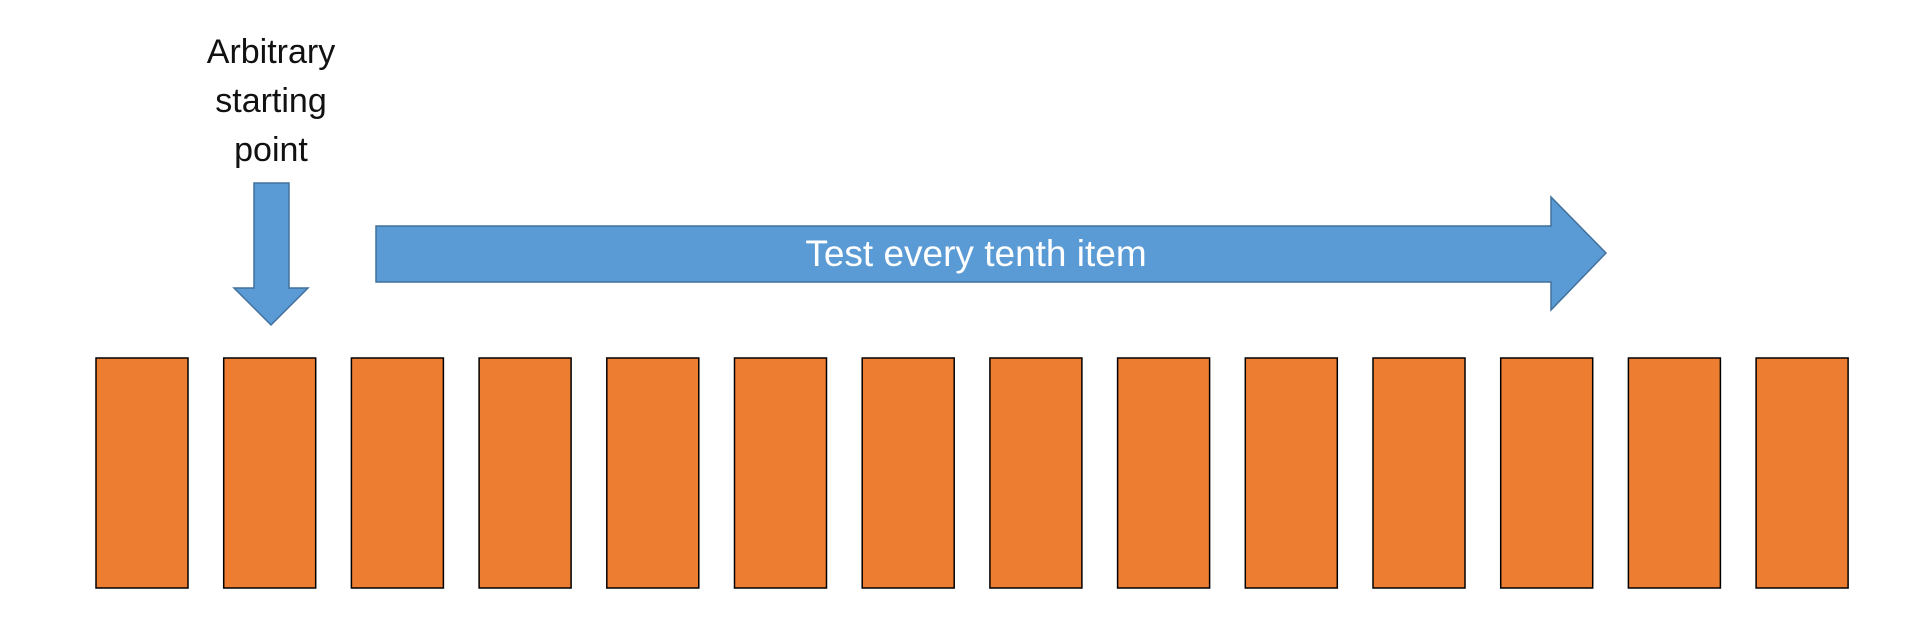 Image resolution: width=1917 pixels, height=624 pixels. I want to click on starting-point-label: Arbitrary starting point, so click(271, 101).